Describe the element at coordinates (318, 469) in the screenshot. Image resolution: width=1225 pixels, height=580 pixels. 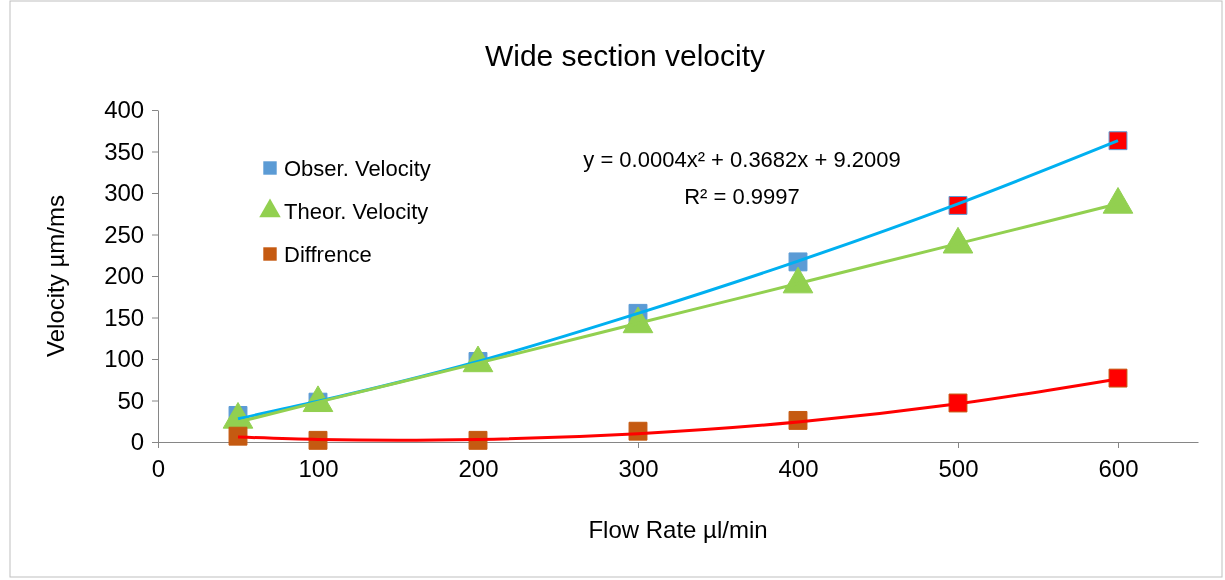
I see `x-tick-label: 100` at that location.